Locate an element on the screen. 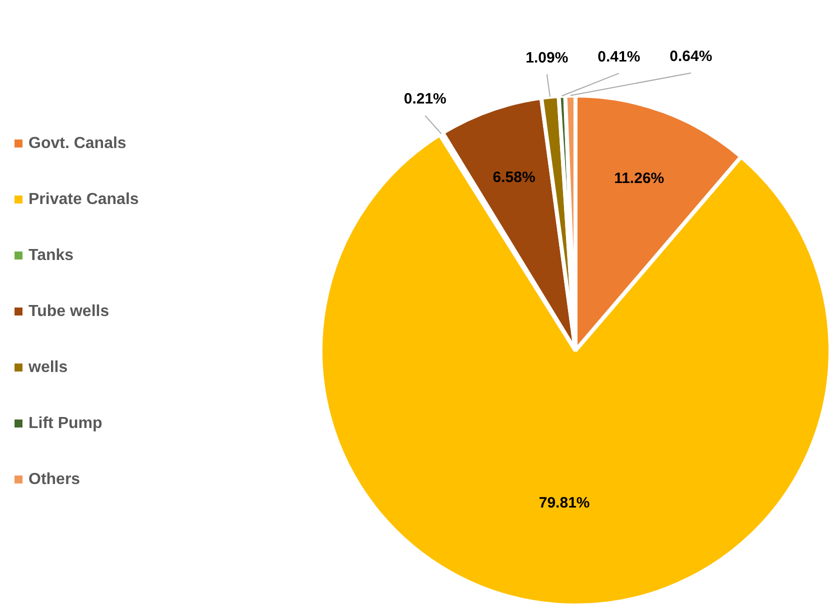 This screenshot has width=833, height=614. legend-label: Tube wells is located at coordinates (69, 311).